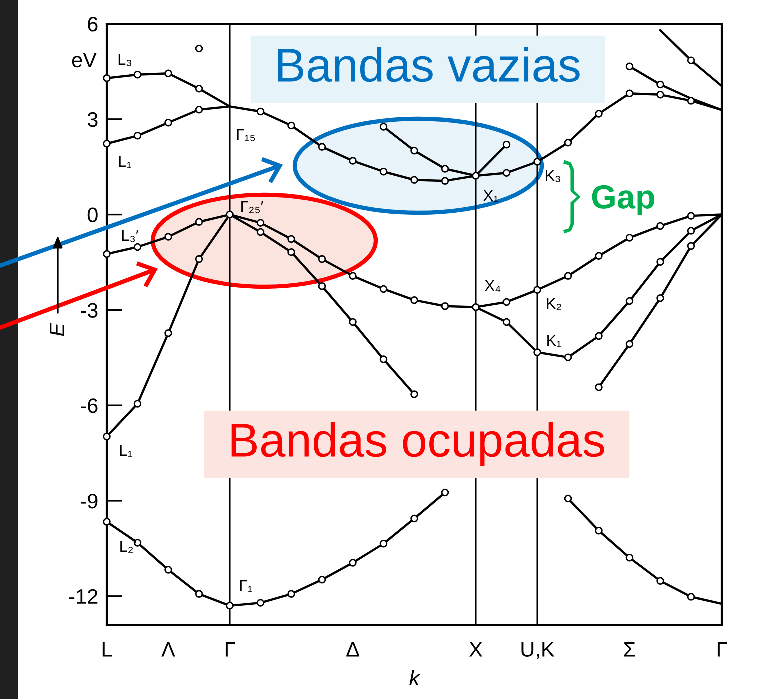 Image resolution: width=773 pixels, height=699 pixels. I want to click on x-tick-label: Λ, so click(169, 649).